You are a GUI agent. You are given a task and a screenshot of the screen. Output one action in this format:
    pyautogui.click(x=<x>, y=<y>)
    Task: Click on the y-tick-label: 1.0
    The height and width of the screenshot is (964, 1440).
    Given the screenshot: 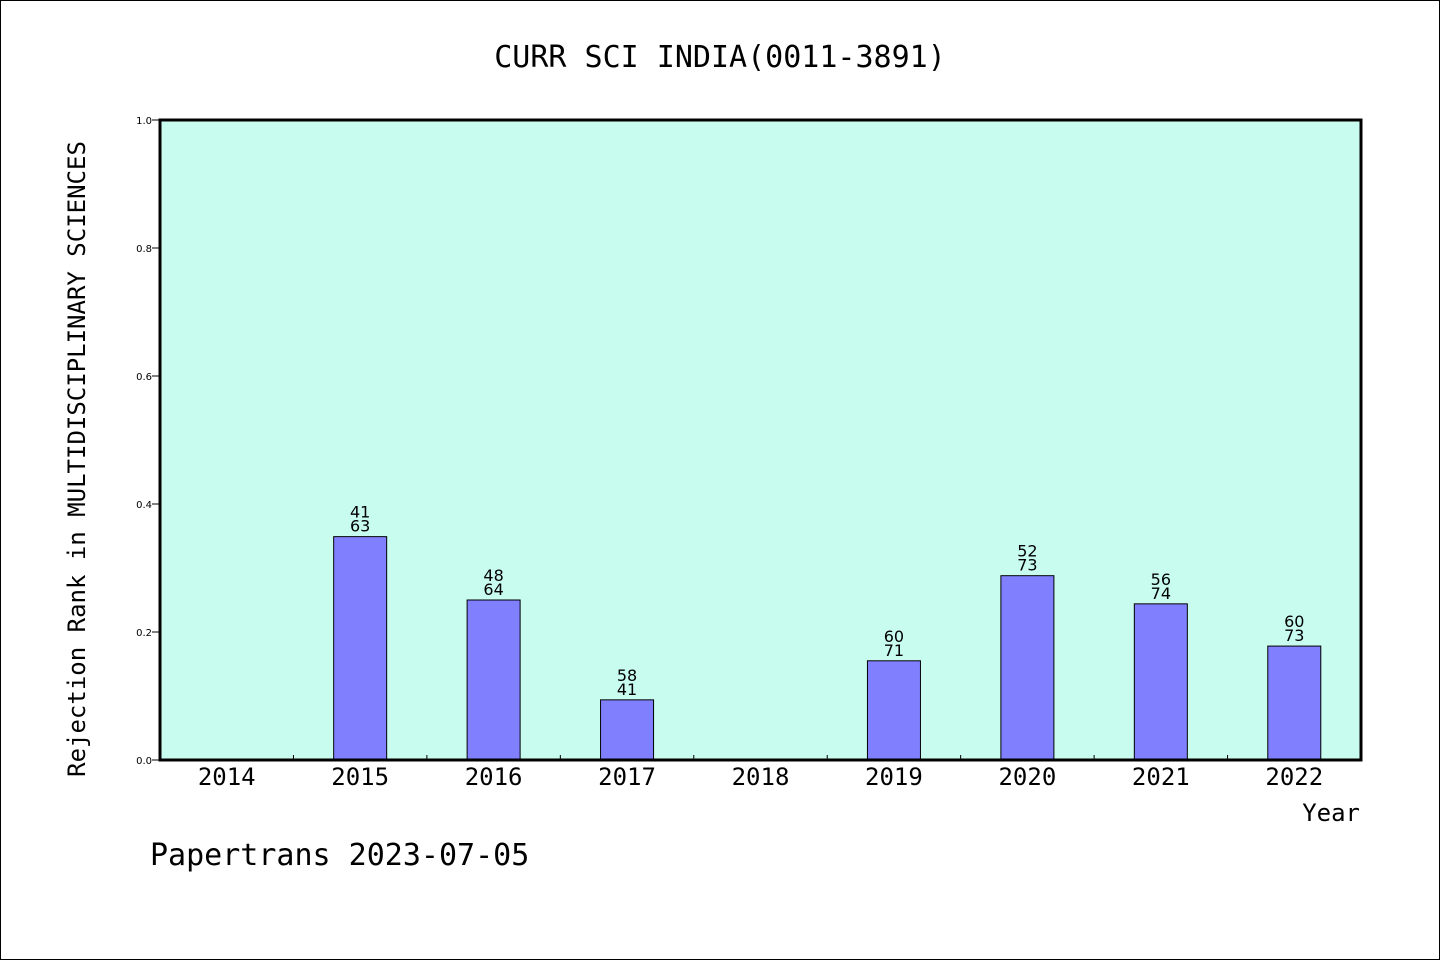 What is the action you would take?
    pyautogui.click(x=144, y=121)
    